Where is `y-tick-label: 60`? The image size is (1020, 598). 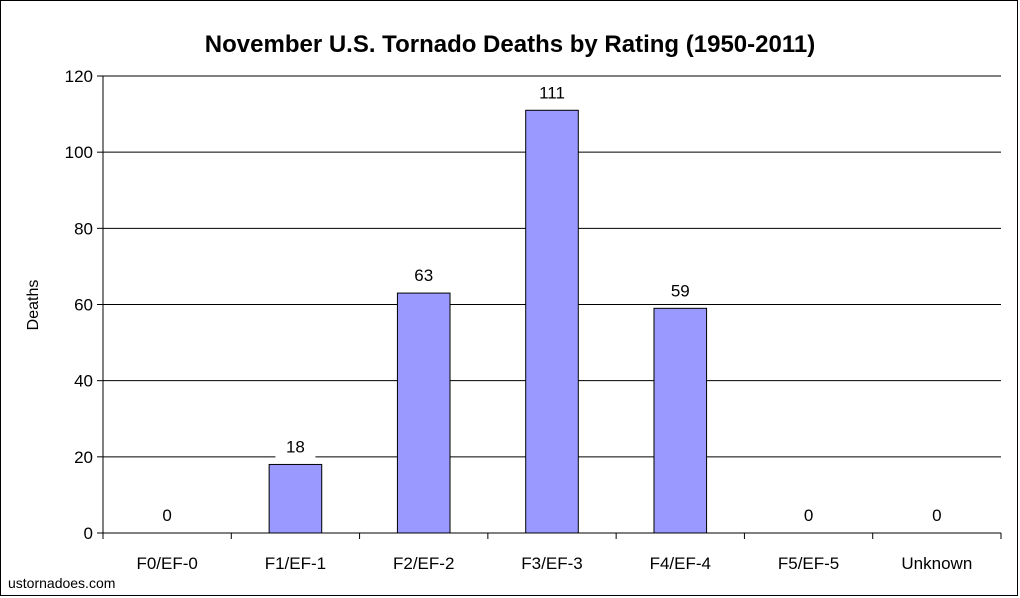
y-tick-label: 60 is located at coordinates (83, 305).